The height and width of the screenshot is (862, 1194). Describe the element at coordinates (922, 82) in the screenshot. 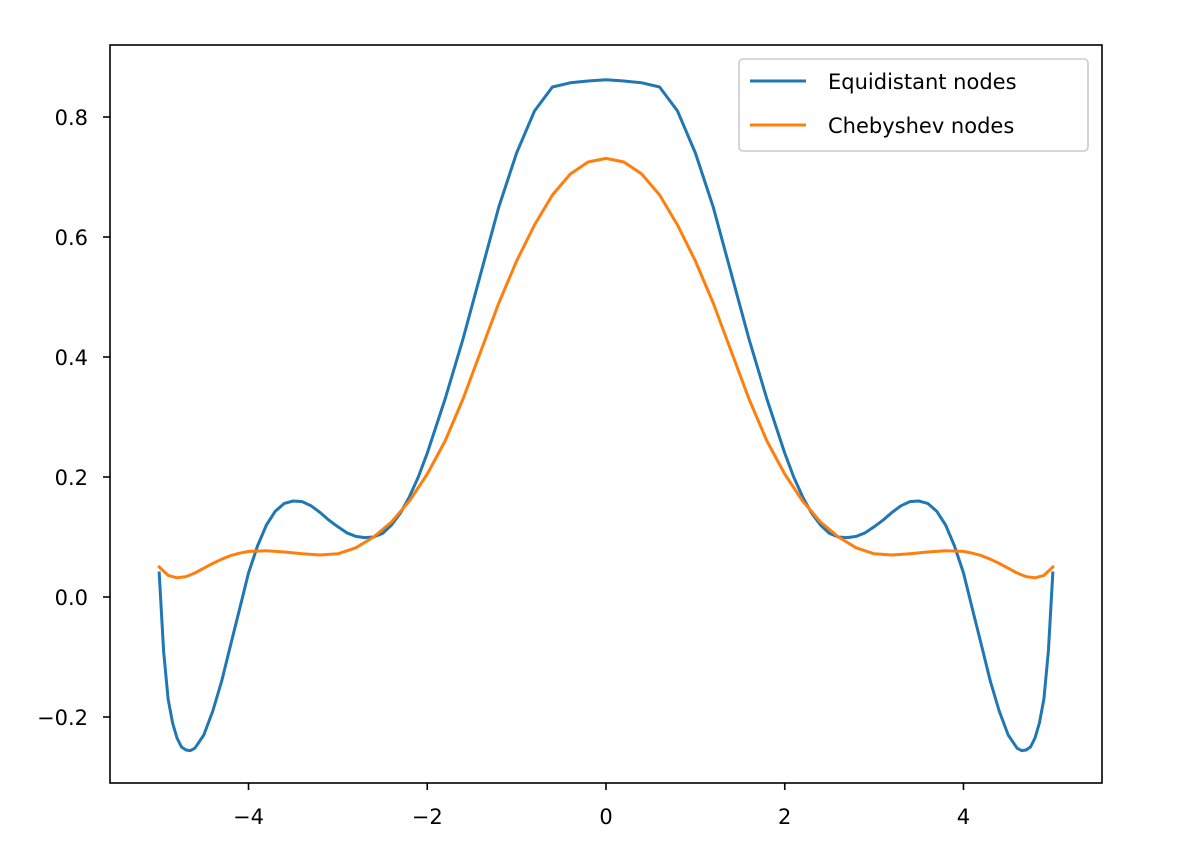

I see `legend-label-equidistant: Equidistant nodes` at that location.